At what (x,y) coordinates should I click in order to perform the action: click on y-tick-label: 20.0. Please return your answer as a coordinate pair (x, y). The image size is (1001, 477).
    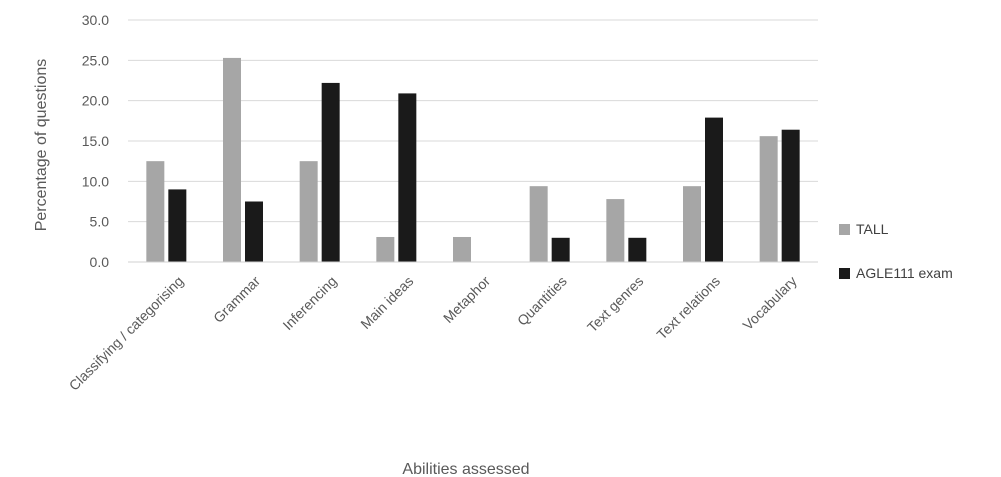
    Looking at the image, I should click on (95, 101).